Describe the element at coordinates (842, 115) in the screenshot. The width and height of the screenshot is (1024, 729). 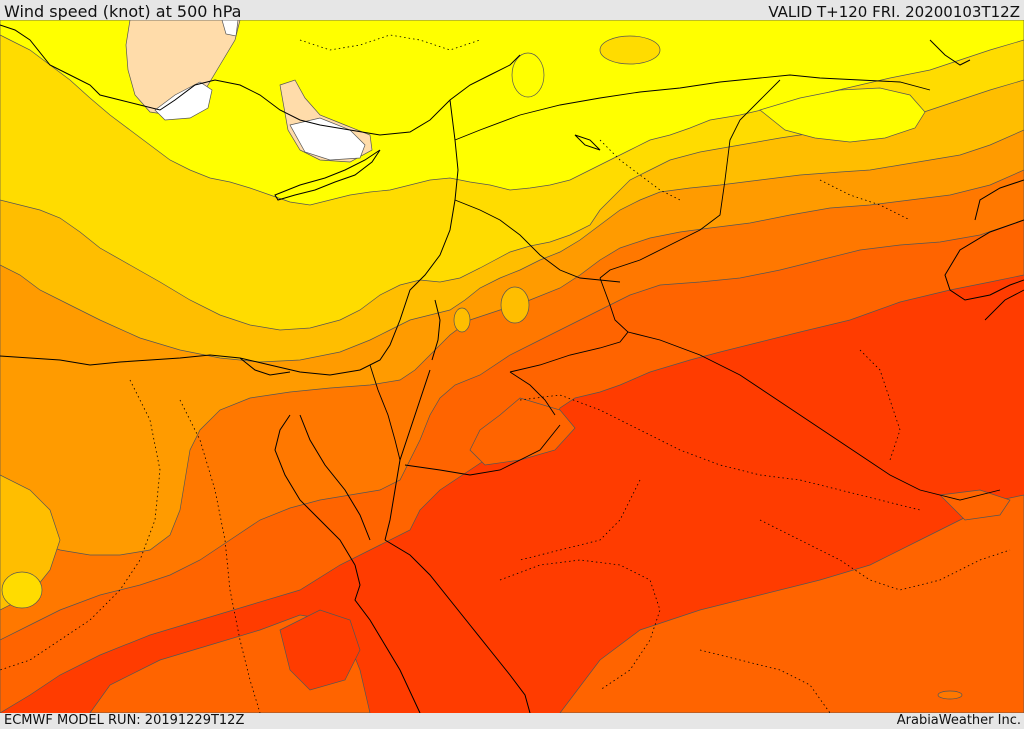
I see `band-2-patch-ne` at that location.